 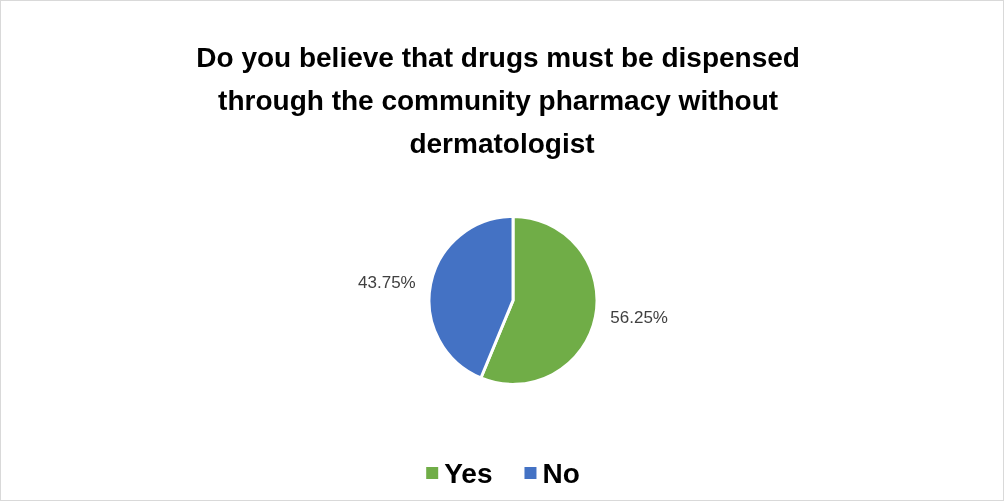 I want to click on data-label: 43.75%, so click(x=387, y=283).